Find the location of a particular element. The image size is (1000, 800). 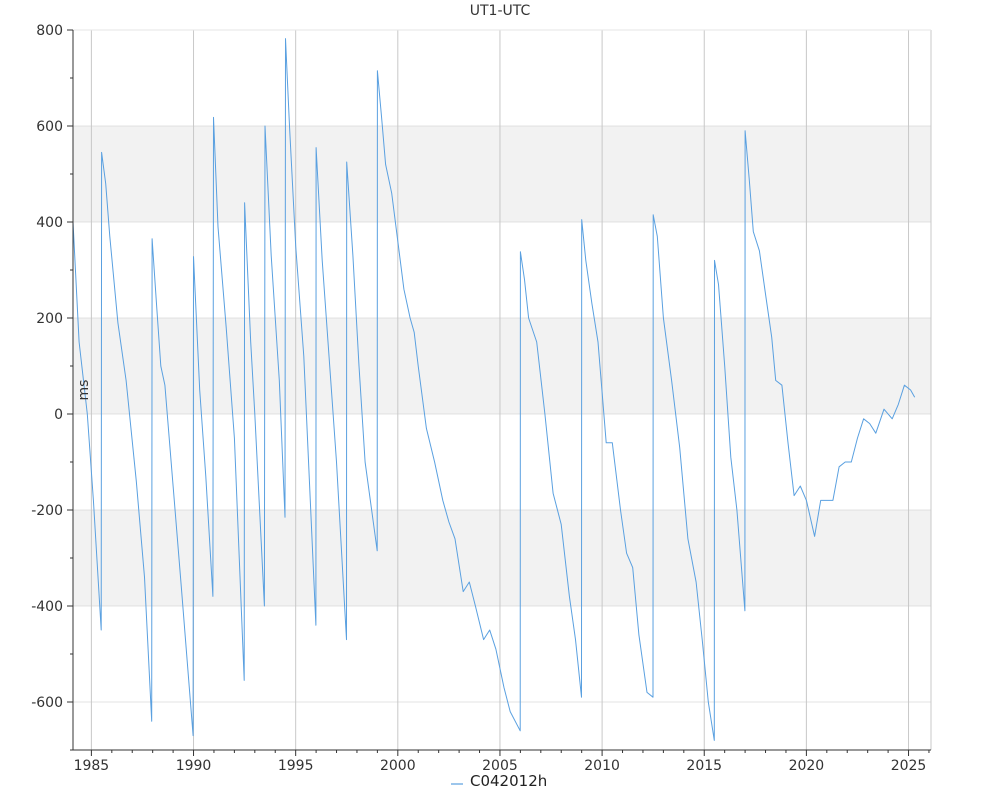

y-tick-label: -200 is located at coordinates (47, 511).